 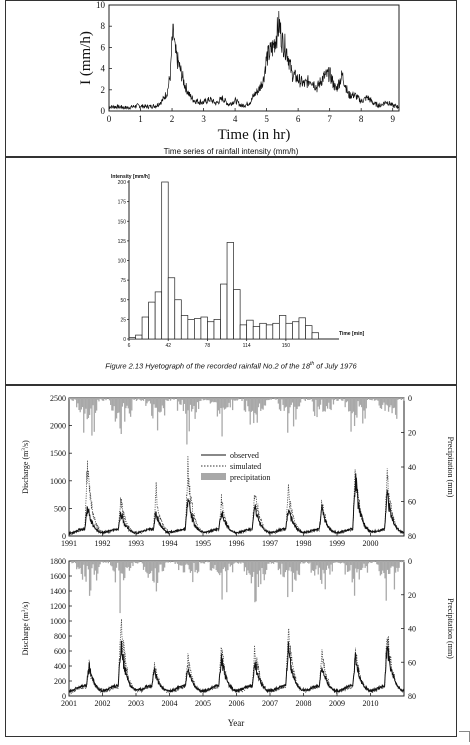 I want to click on intensity-series-line, so click(x=254, y=60).